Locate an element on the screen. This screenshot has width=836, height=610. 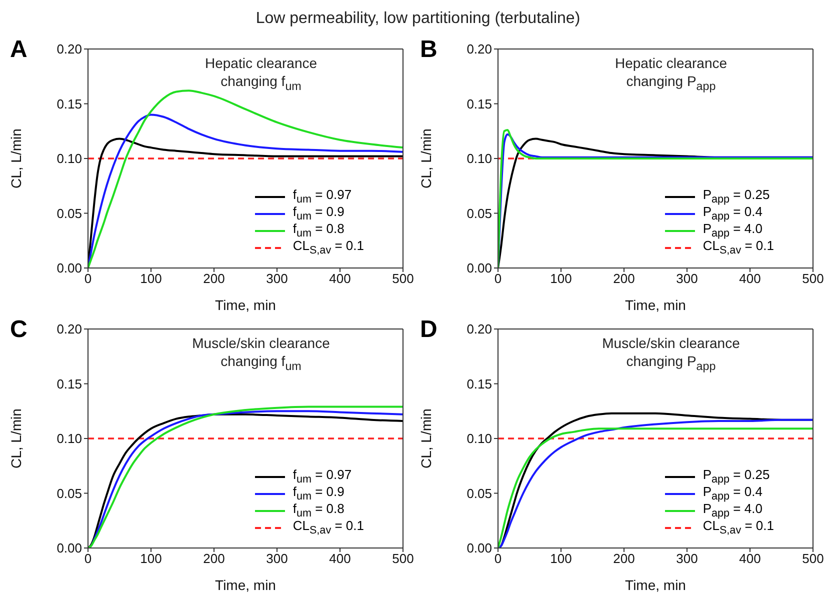
text: Muscle/skin clearance changing P$_{app}$ is located at coordinates (671, 354).